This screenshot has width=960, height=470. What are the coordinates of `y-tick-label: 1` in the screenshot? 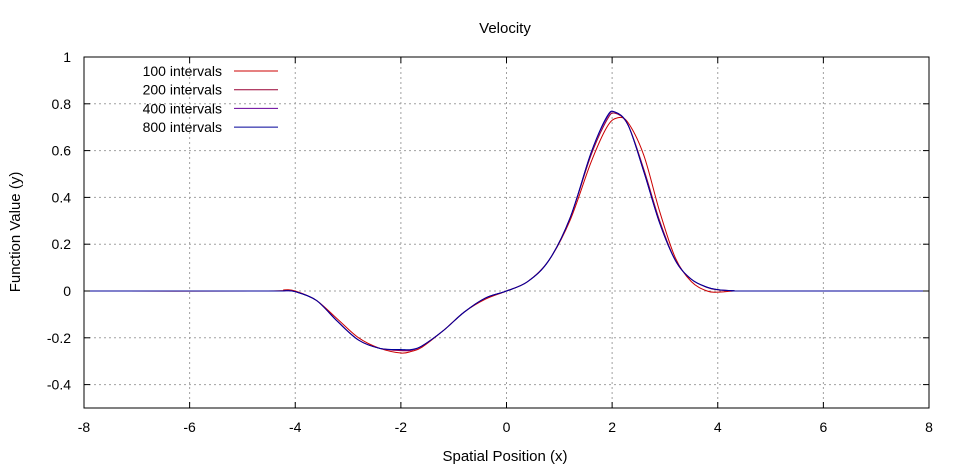 It's located at (67, 57).